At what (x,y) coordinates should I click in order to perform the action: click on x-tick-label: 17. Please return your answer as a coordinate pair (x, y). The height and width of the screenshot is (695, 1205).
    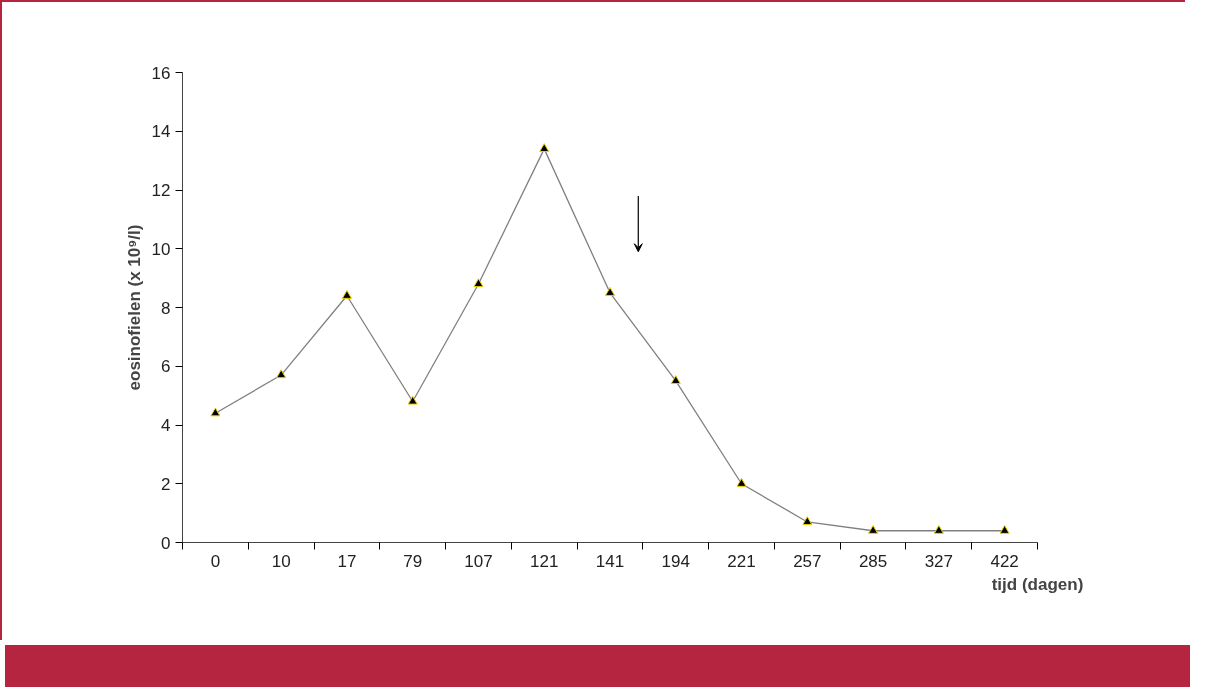
    Looking at the image, I should click on (347, 561).